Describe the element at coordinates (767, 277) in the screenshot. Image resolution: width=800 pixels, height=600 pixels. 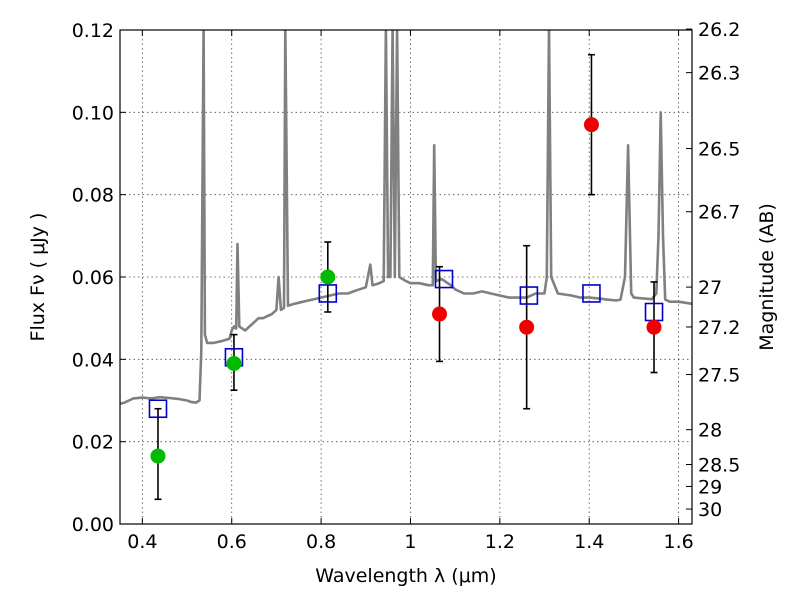
I see `y2-axis-label: Magnitude (AB)` at that location.